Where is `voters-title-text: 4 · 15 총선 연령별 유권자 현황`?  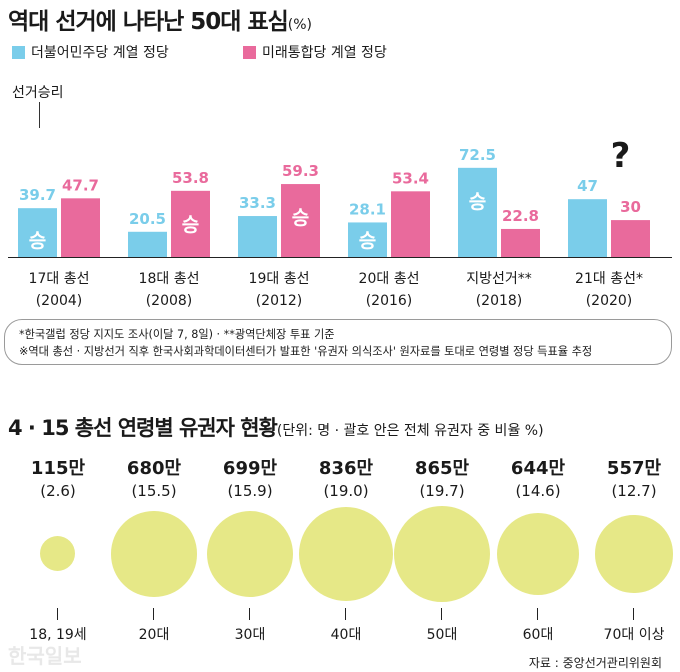 voters-title-text: 4 · 15 총선 연령별 유권자 현황 is located at coordinates (143, 428).